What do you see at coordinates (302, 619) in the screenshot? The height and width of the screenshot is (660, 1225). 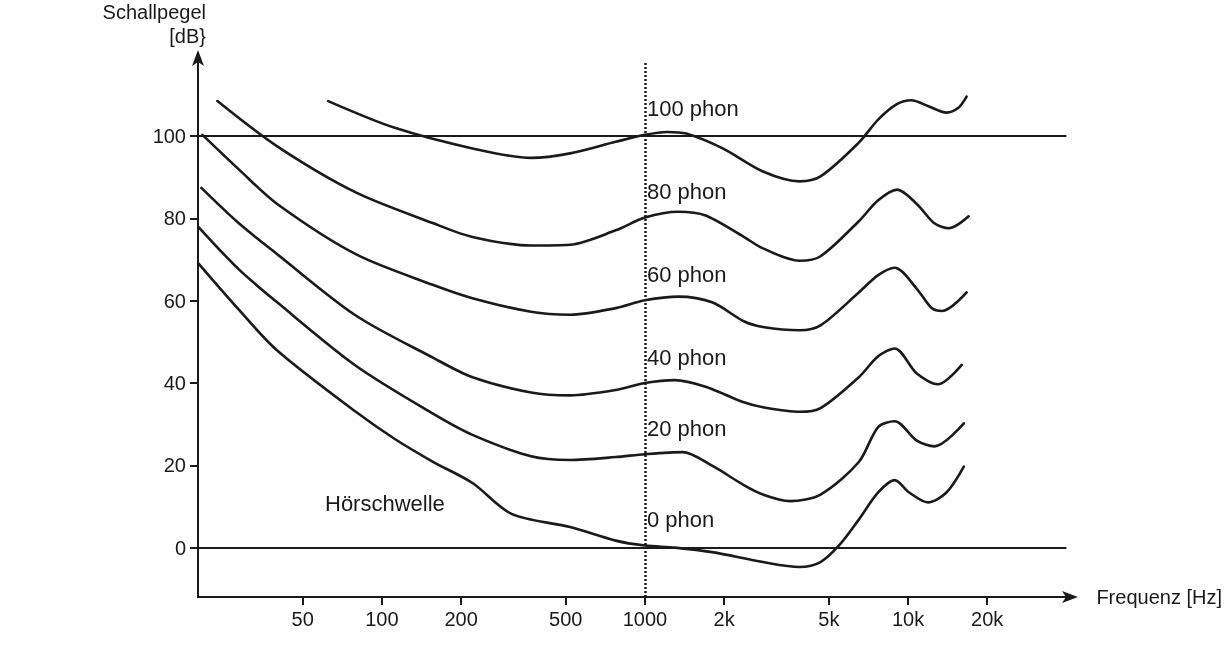 I see `x-tick-label: 50` at bounding box center [302, 619].